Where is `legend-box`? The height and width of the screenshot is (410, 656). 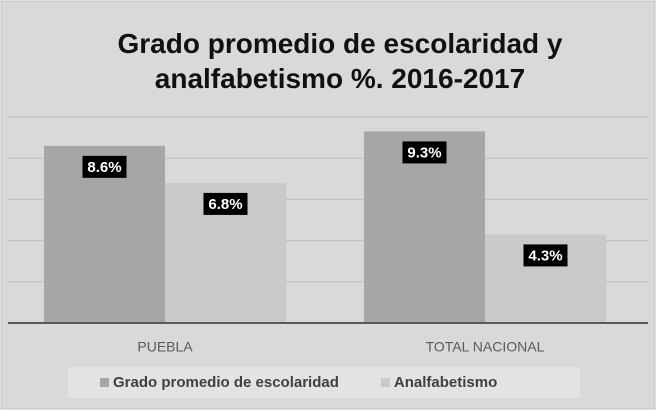
legend-box is located at coordinates (324, 382).